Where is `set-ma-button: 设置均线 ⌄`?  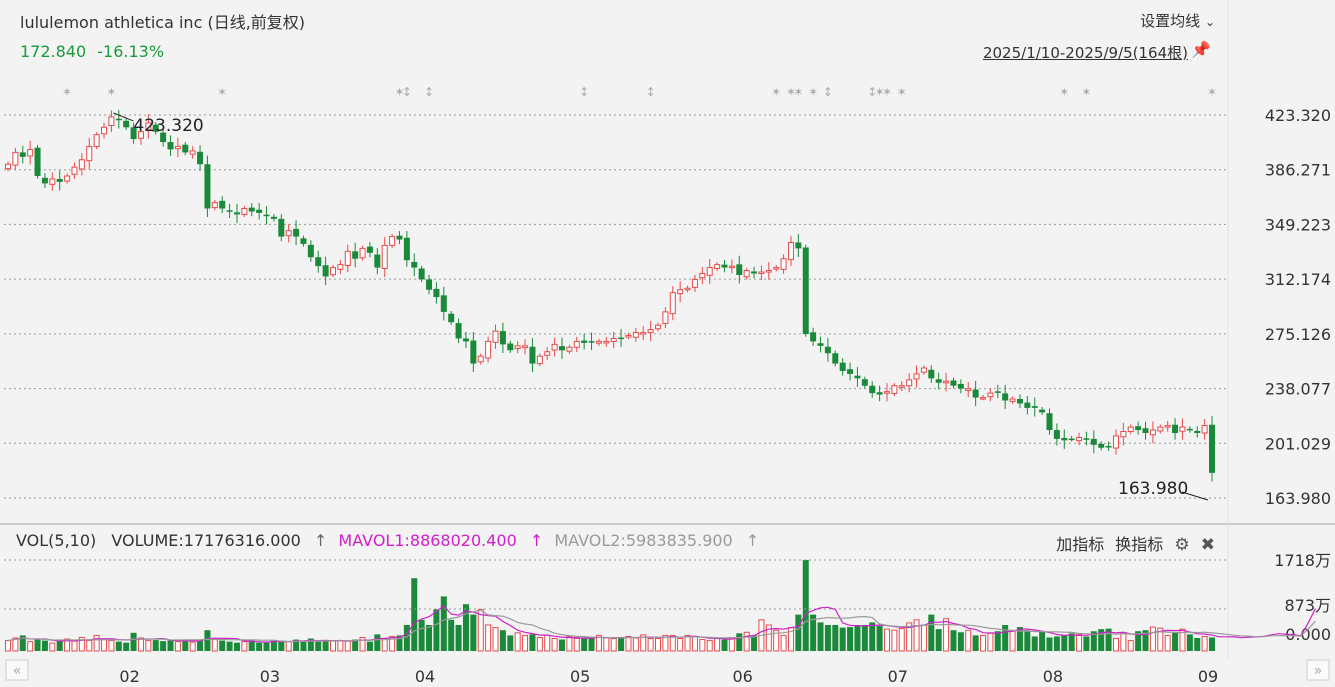
set-ma-button: 设置均线 ⌄ is located at coordinates (1177, 20).